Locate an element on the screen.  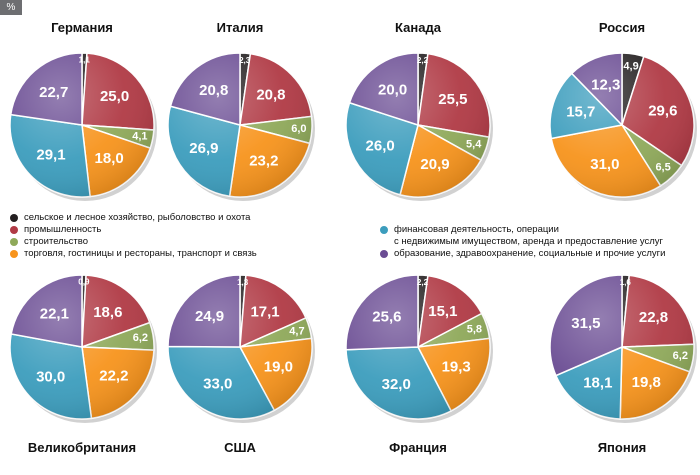
slice-label-education: 25,6 is located at coordinates (386, 317).